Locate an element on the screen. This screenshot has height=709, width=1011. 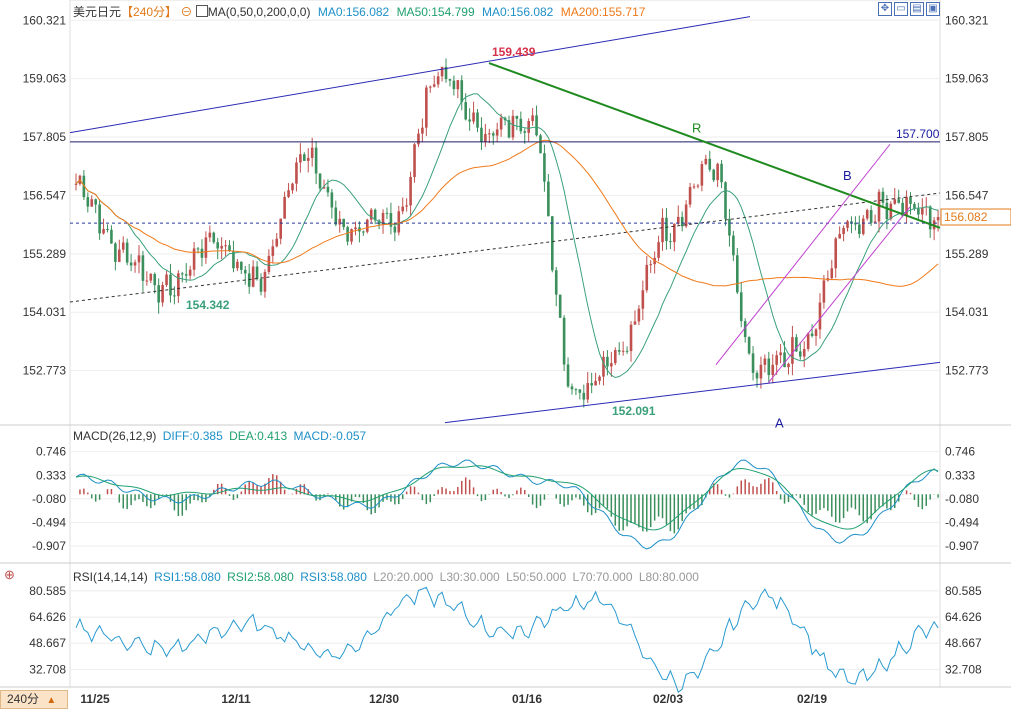
rsi1-value: RSI1:58.080 is located at coordinates (187, 577).